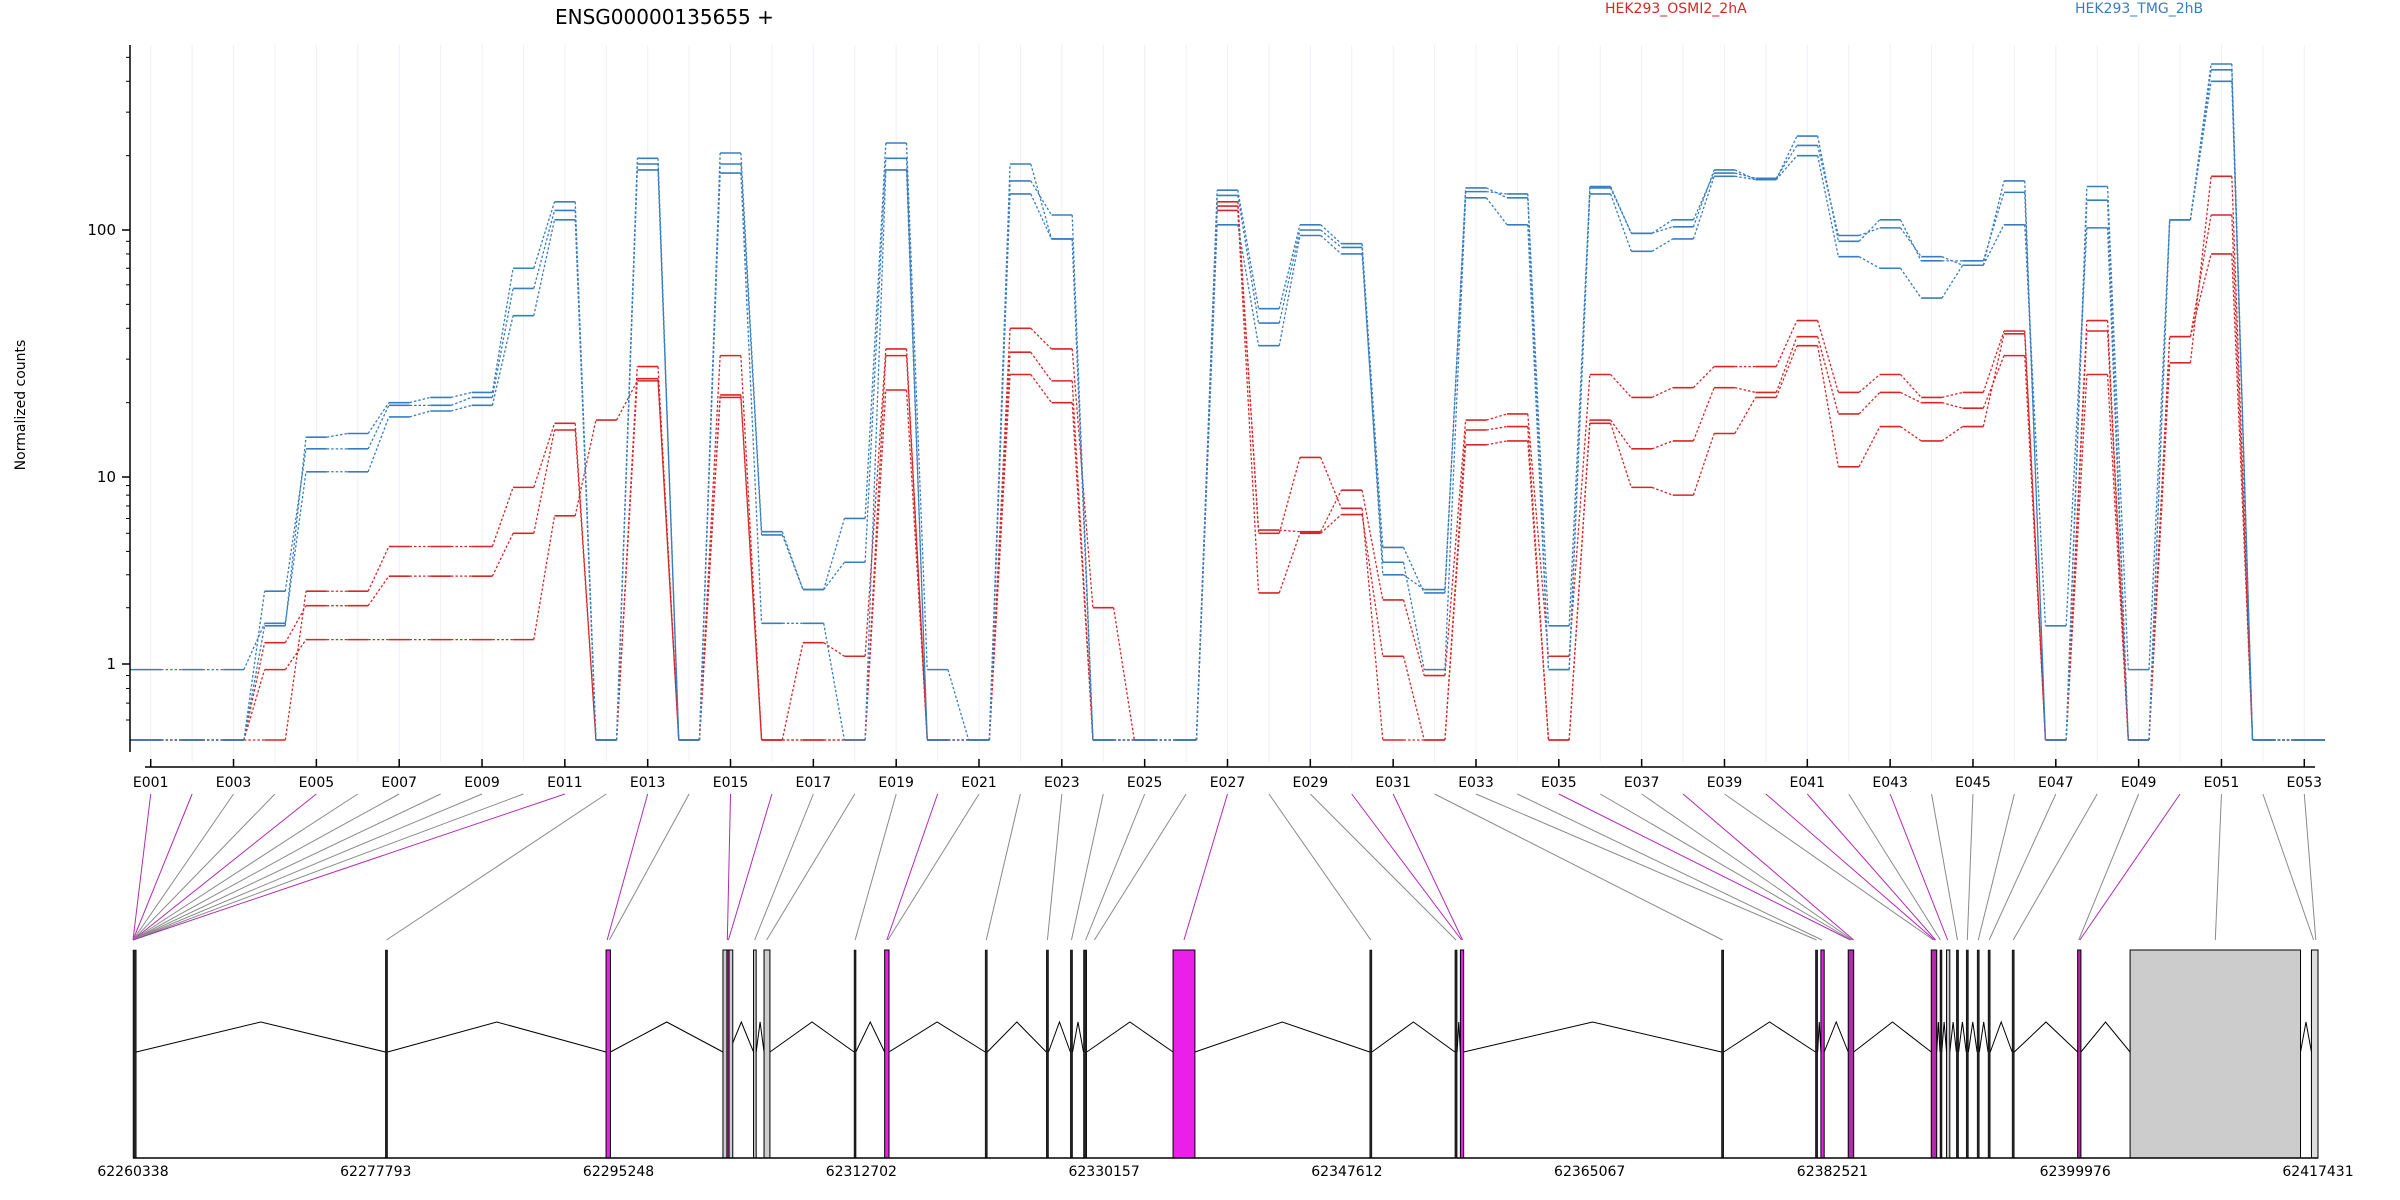 This screenshot has height=1200, width=2400. I want to click on x-tick-label: E037, so click(1642, 783).